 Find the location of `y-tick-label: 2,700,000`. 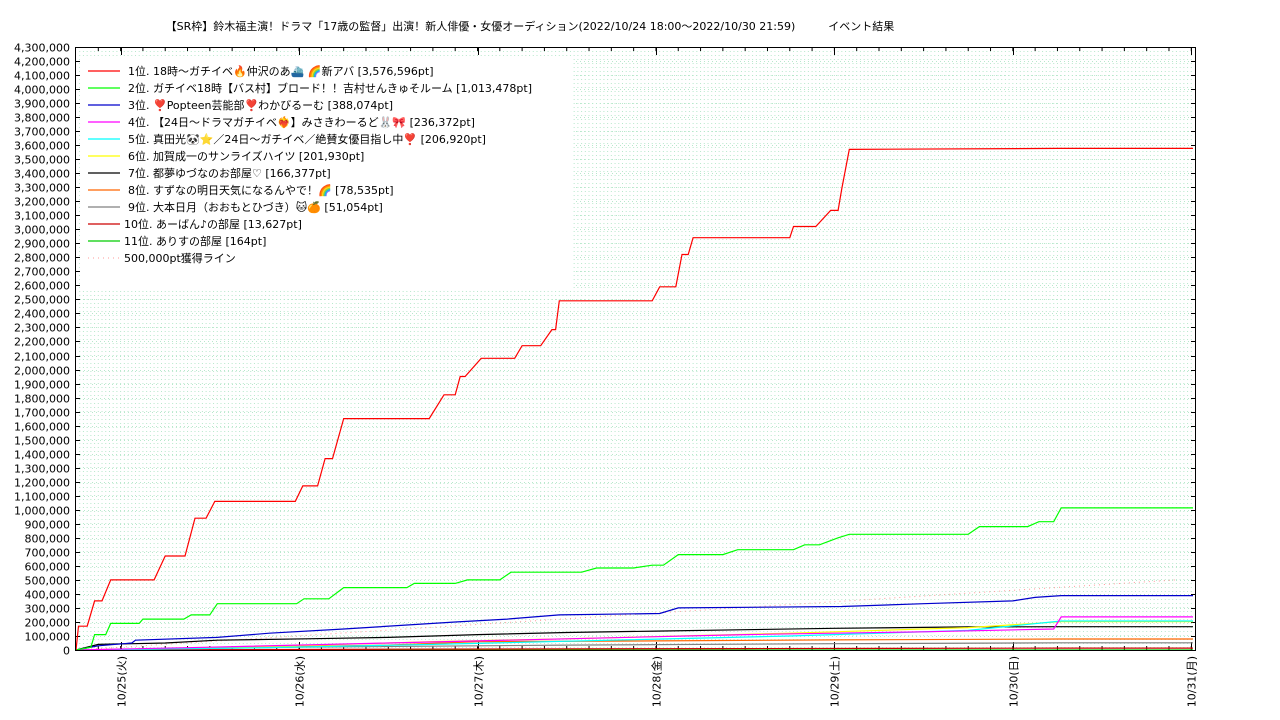

y-tick-label: 2,700,000 is located at coordinates (42, 272).